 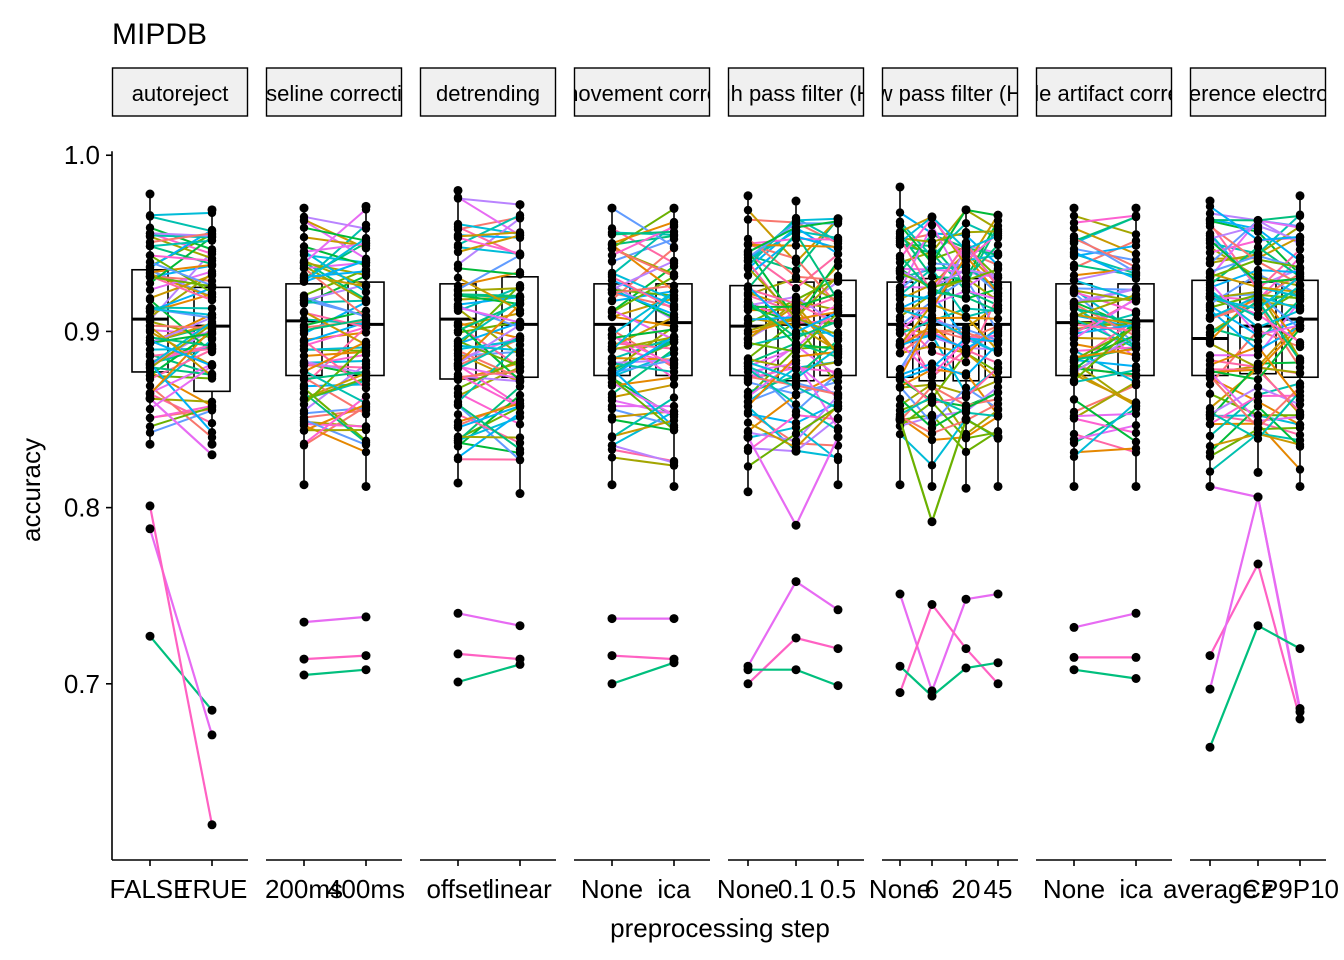 I want to click on facet-strip-label: baseline correction, so click(x=334, y=93).